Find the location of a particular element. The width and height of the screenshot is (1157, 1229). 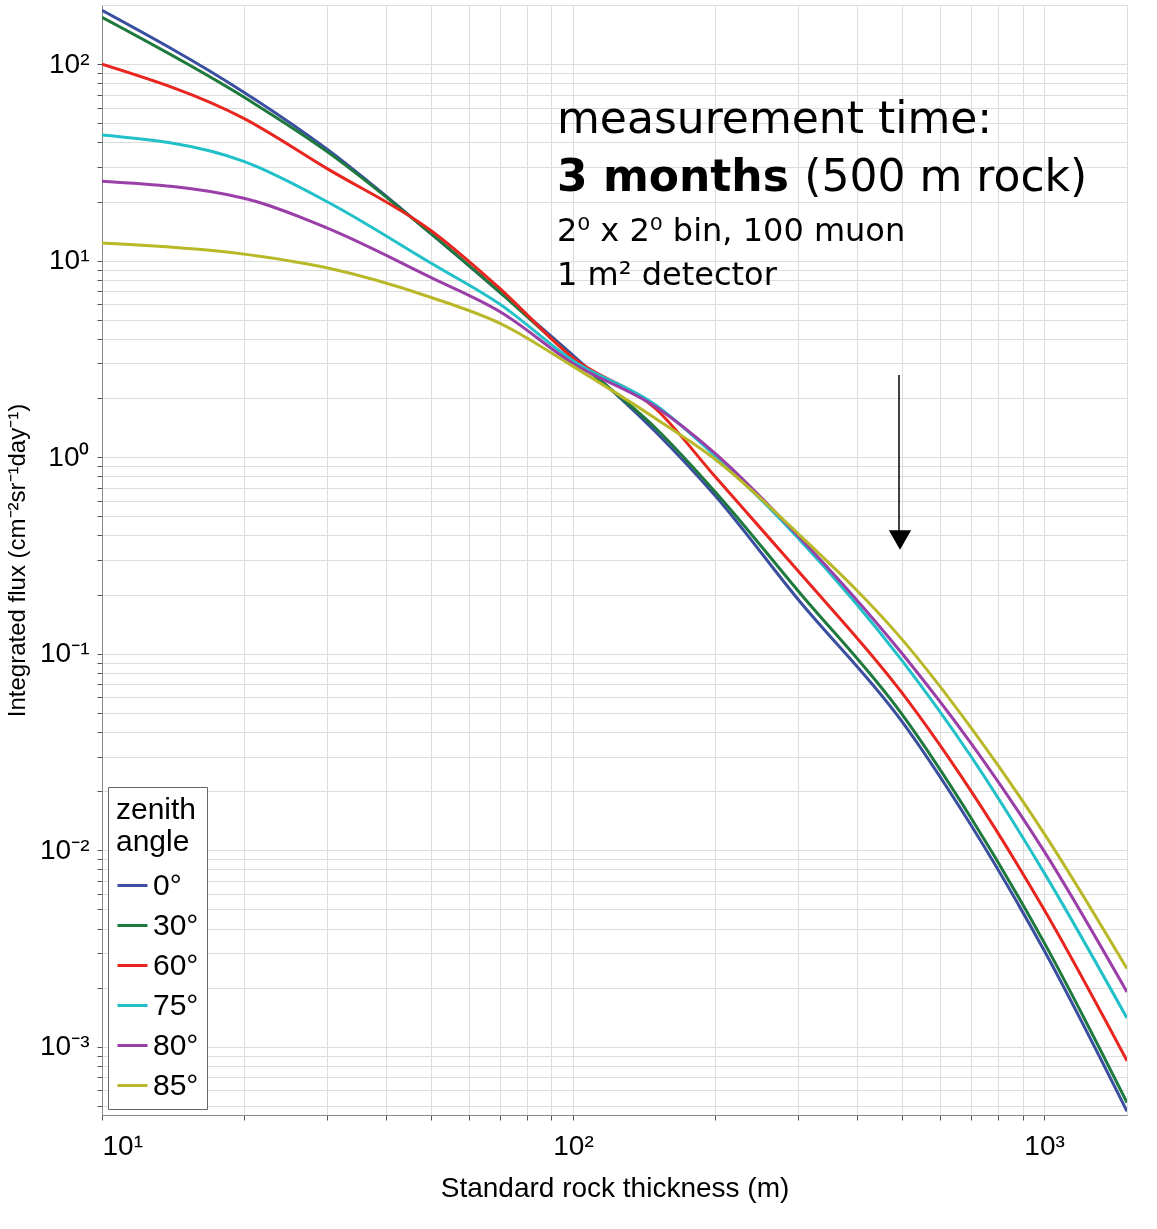

annotation: measurement time: is located at coordinates (775, 117).